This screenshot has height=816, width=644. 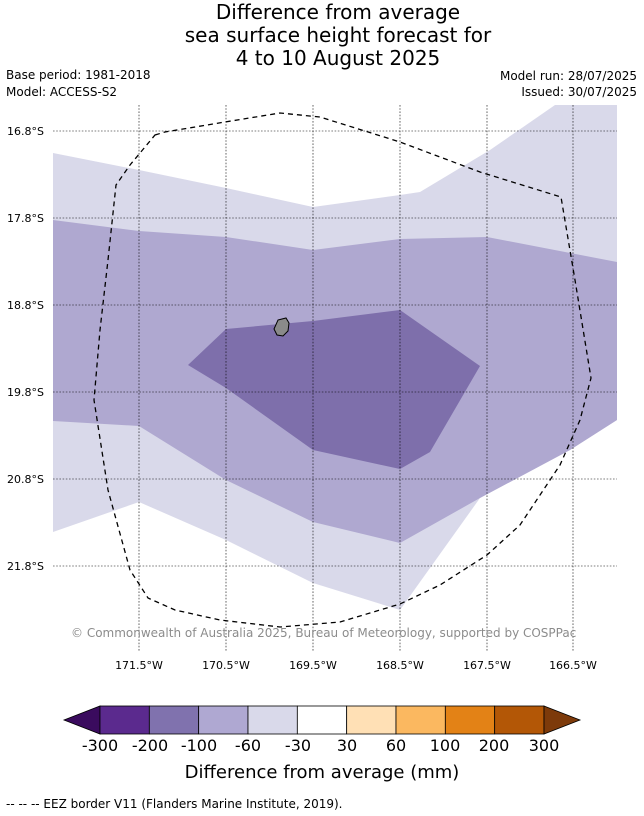 I want to click on latitude-label: 20.8°S, so click(x=25, y=479).